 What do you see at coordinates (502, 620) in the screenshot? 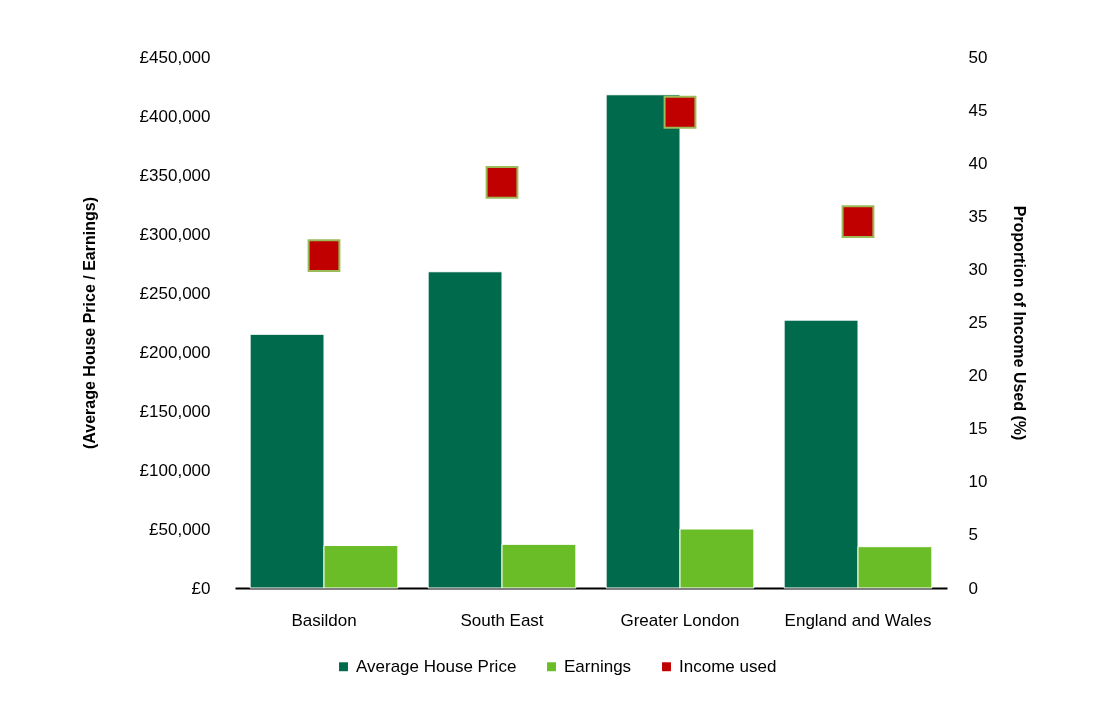
I see `x-tick-label: South East` at bounding box center [502, 620].